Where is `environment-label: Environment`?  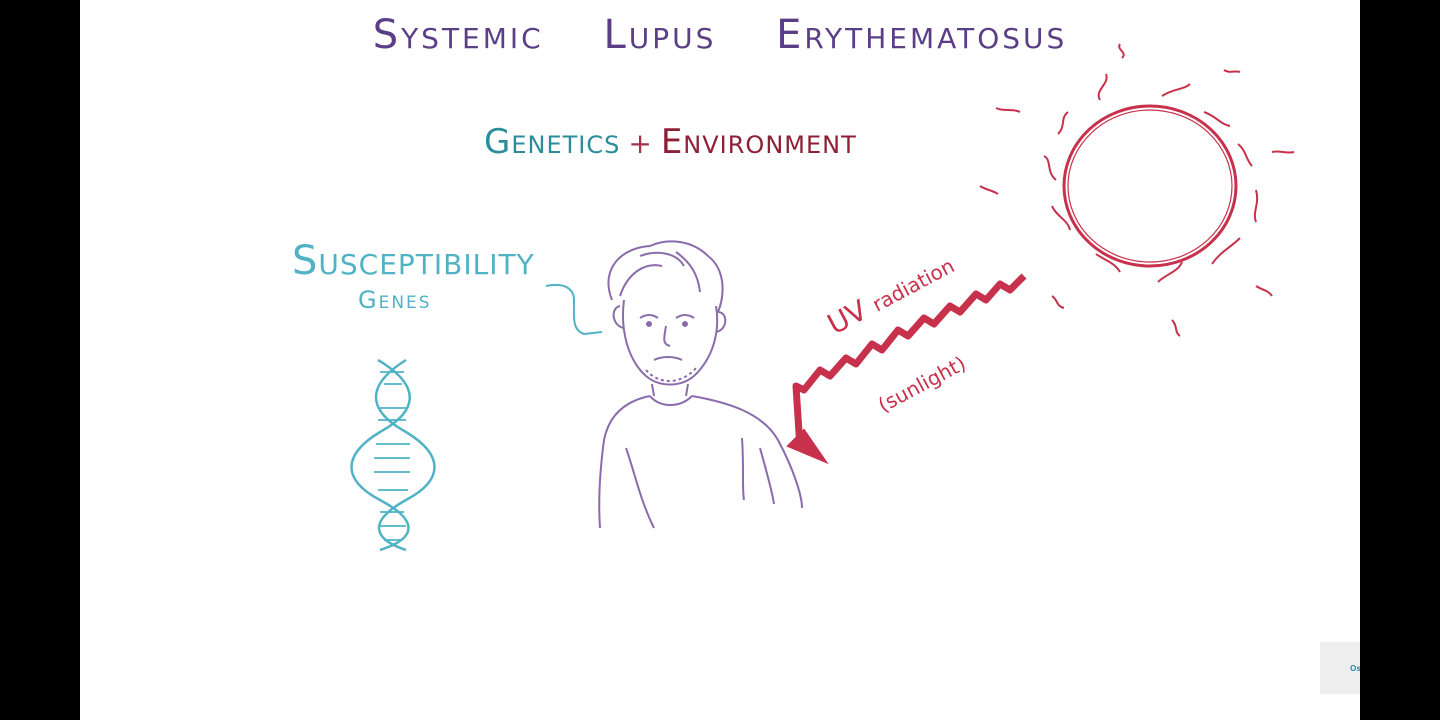 environment-label: Environment is located at coordinates (758, 142).